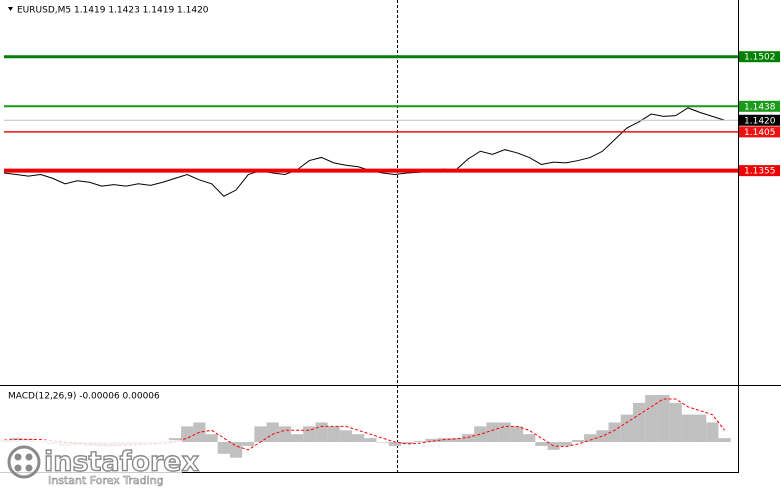 Image resolution: width=781 pixels, height=493 pixels. I want to click on symbol-menu-icon, so click(10, 9).